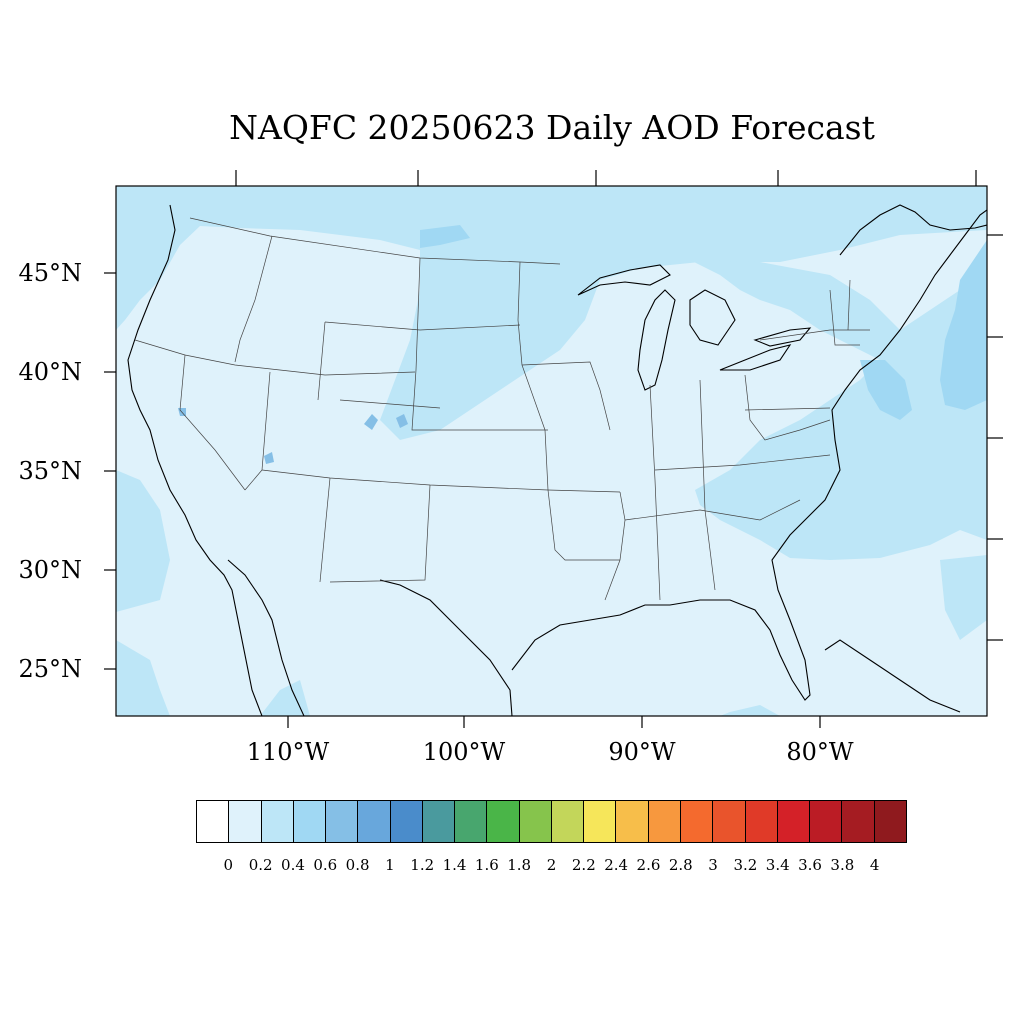  What do you see at coordinates (486, 865) in the screenshot?
I see `colorbar-label: 1.6` at bounding box center [486, 865].